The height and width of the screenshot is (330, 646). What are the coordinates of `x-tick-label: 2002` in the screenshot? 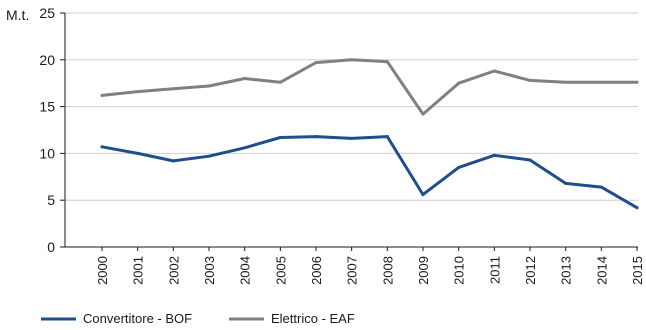 It's located at (173, 270).